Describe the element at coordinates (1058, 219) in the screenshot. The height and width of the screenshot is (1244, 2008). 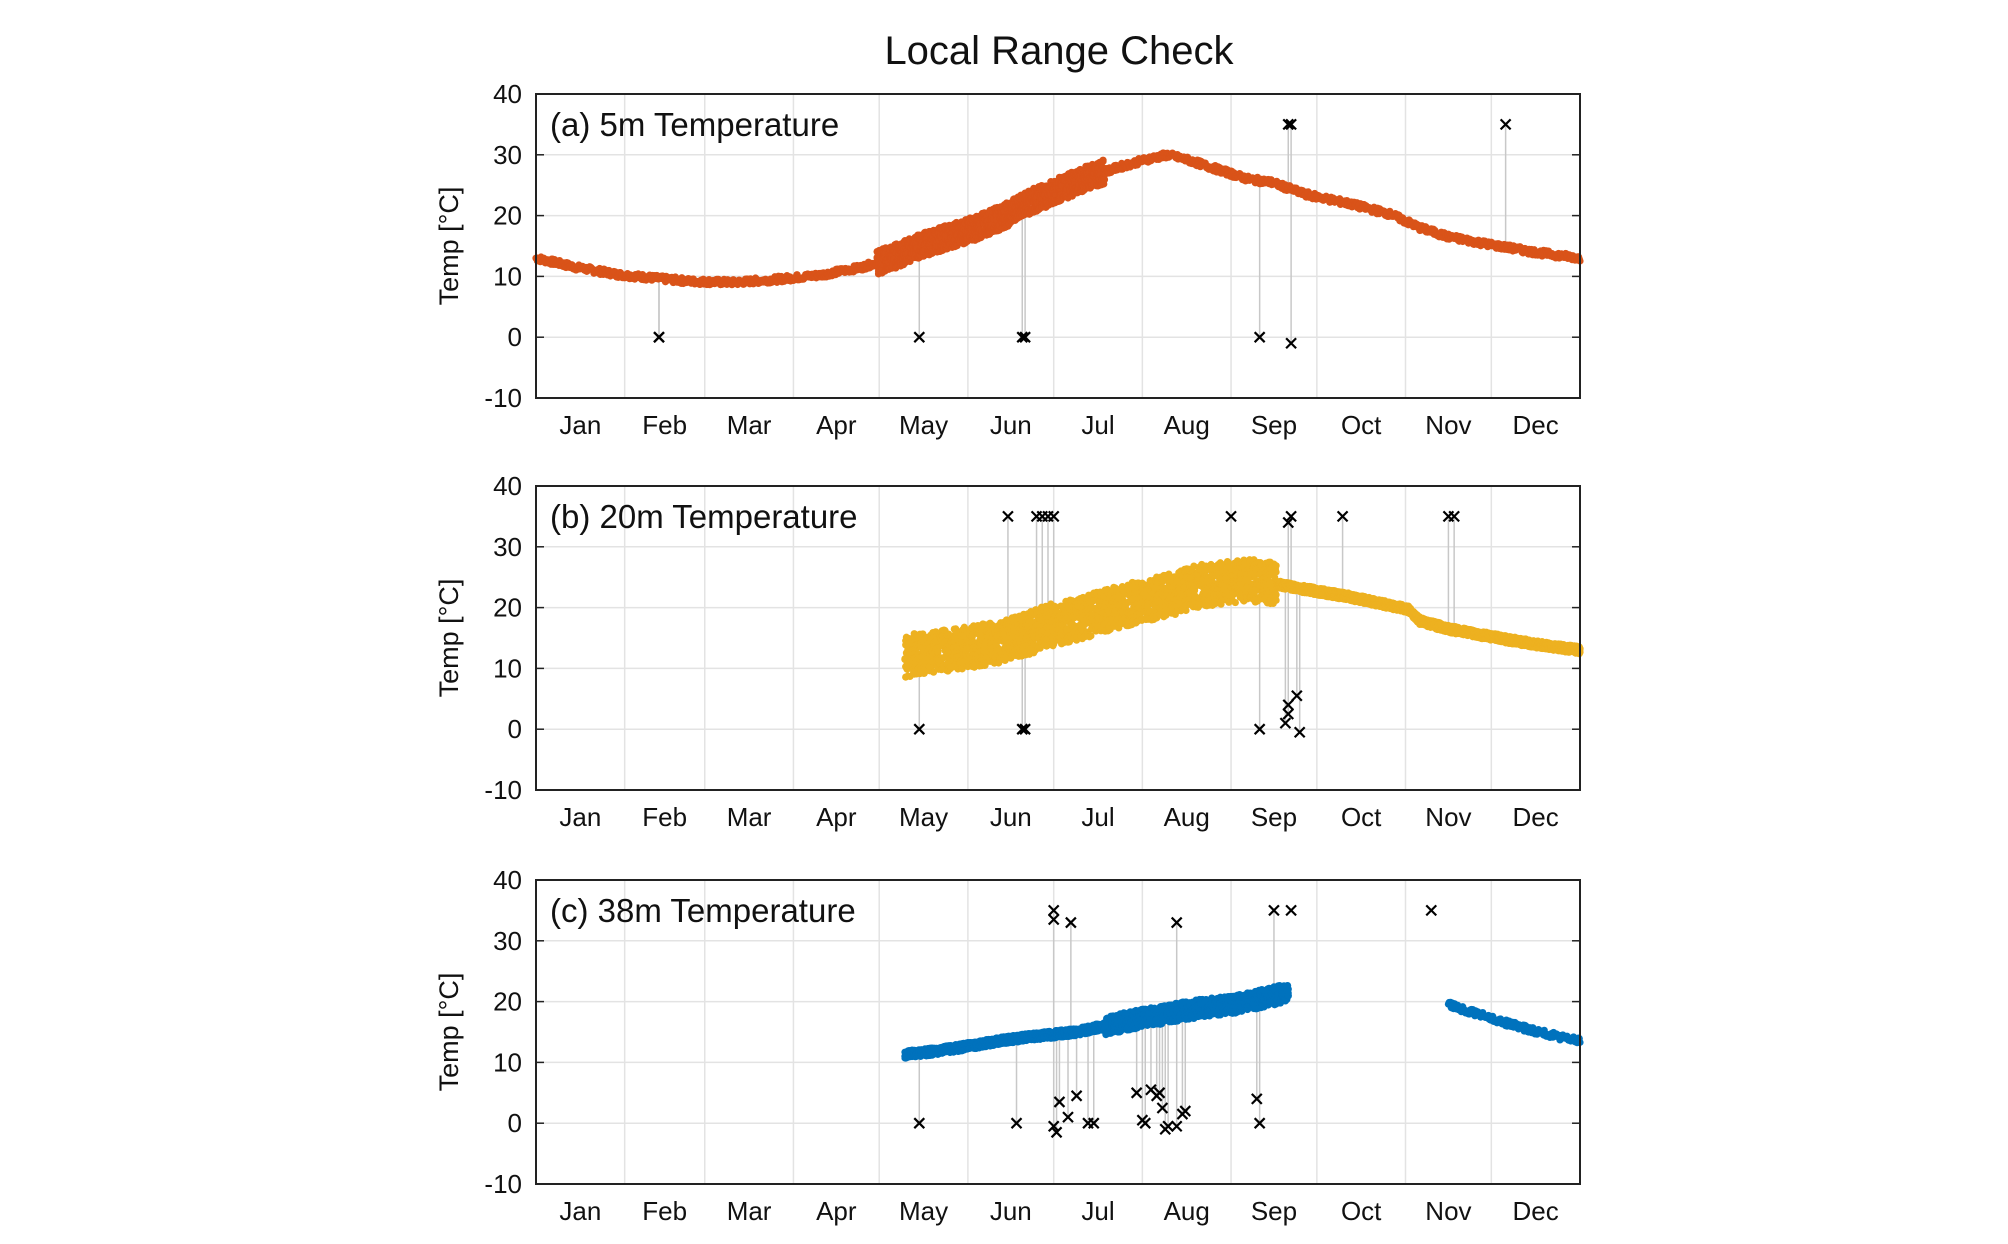
I see `series-a` at that location.